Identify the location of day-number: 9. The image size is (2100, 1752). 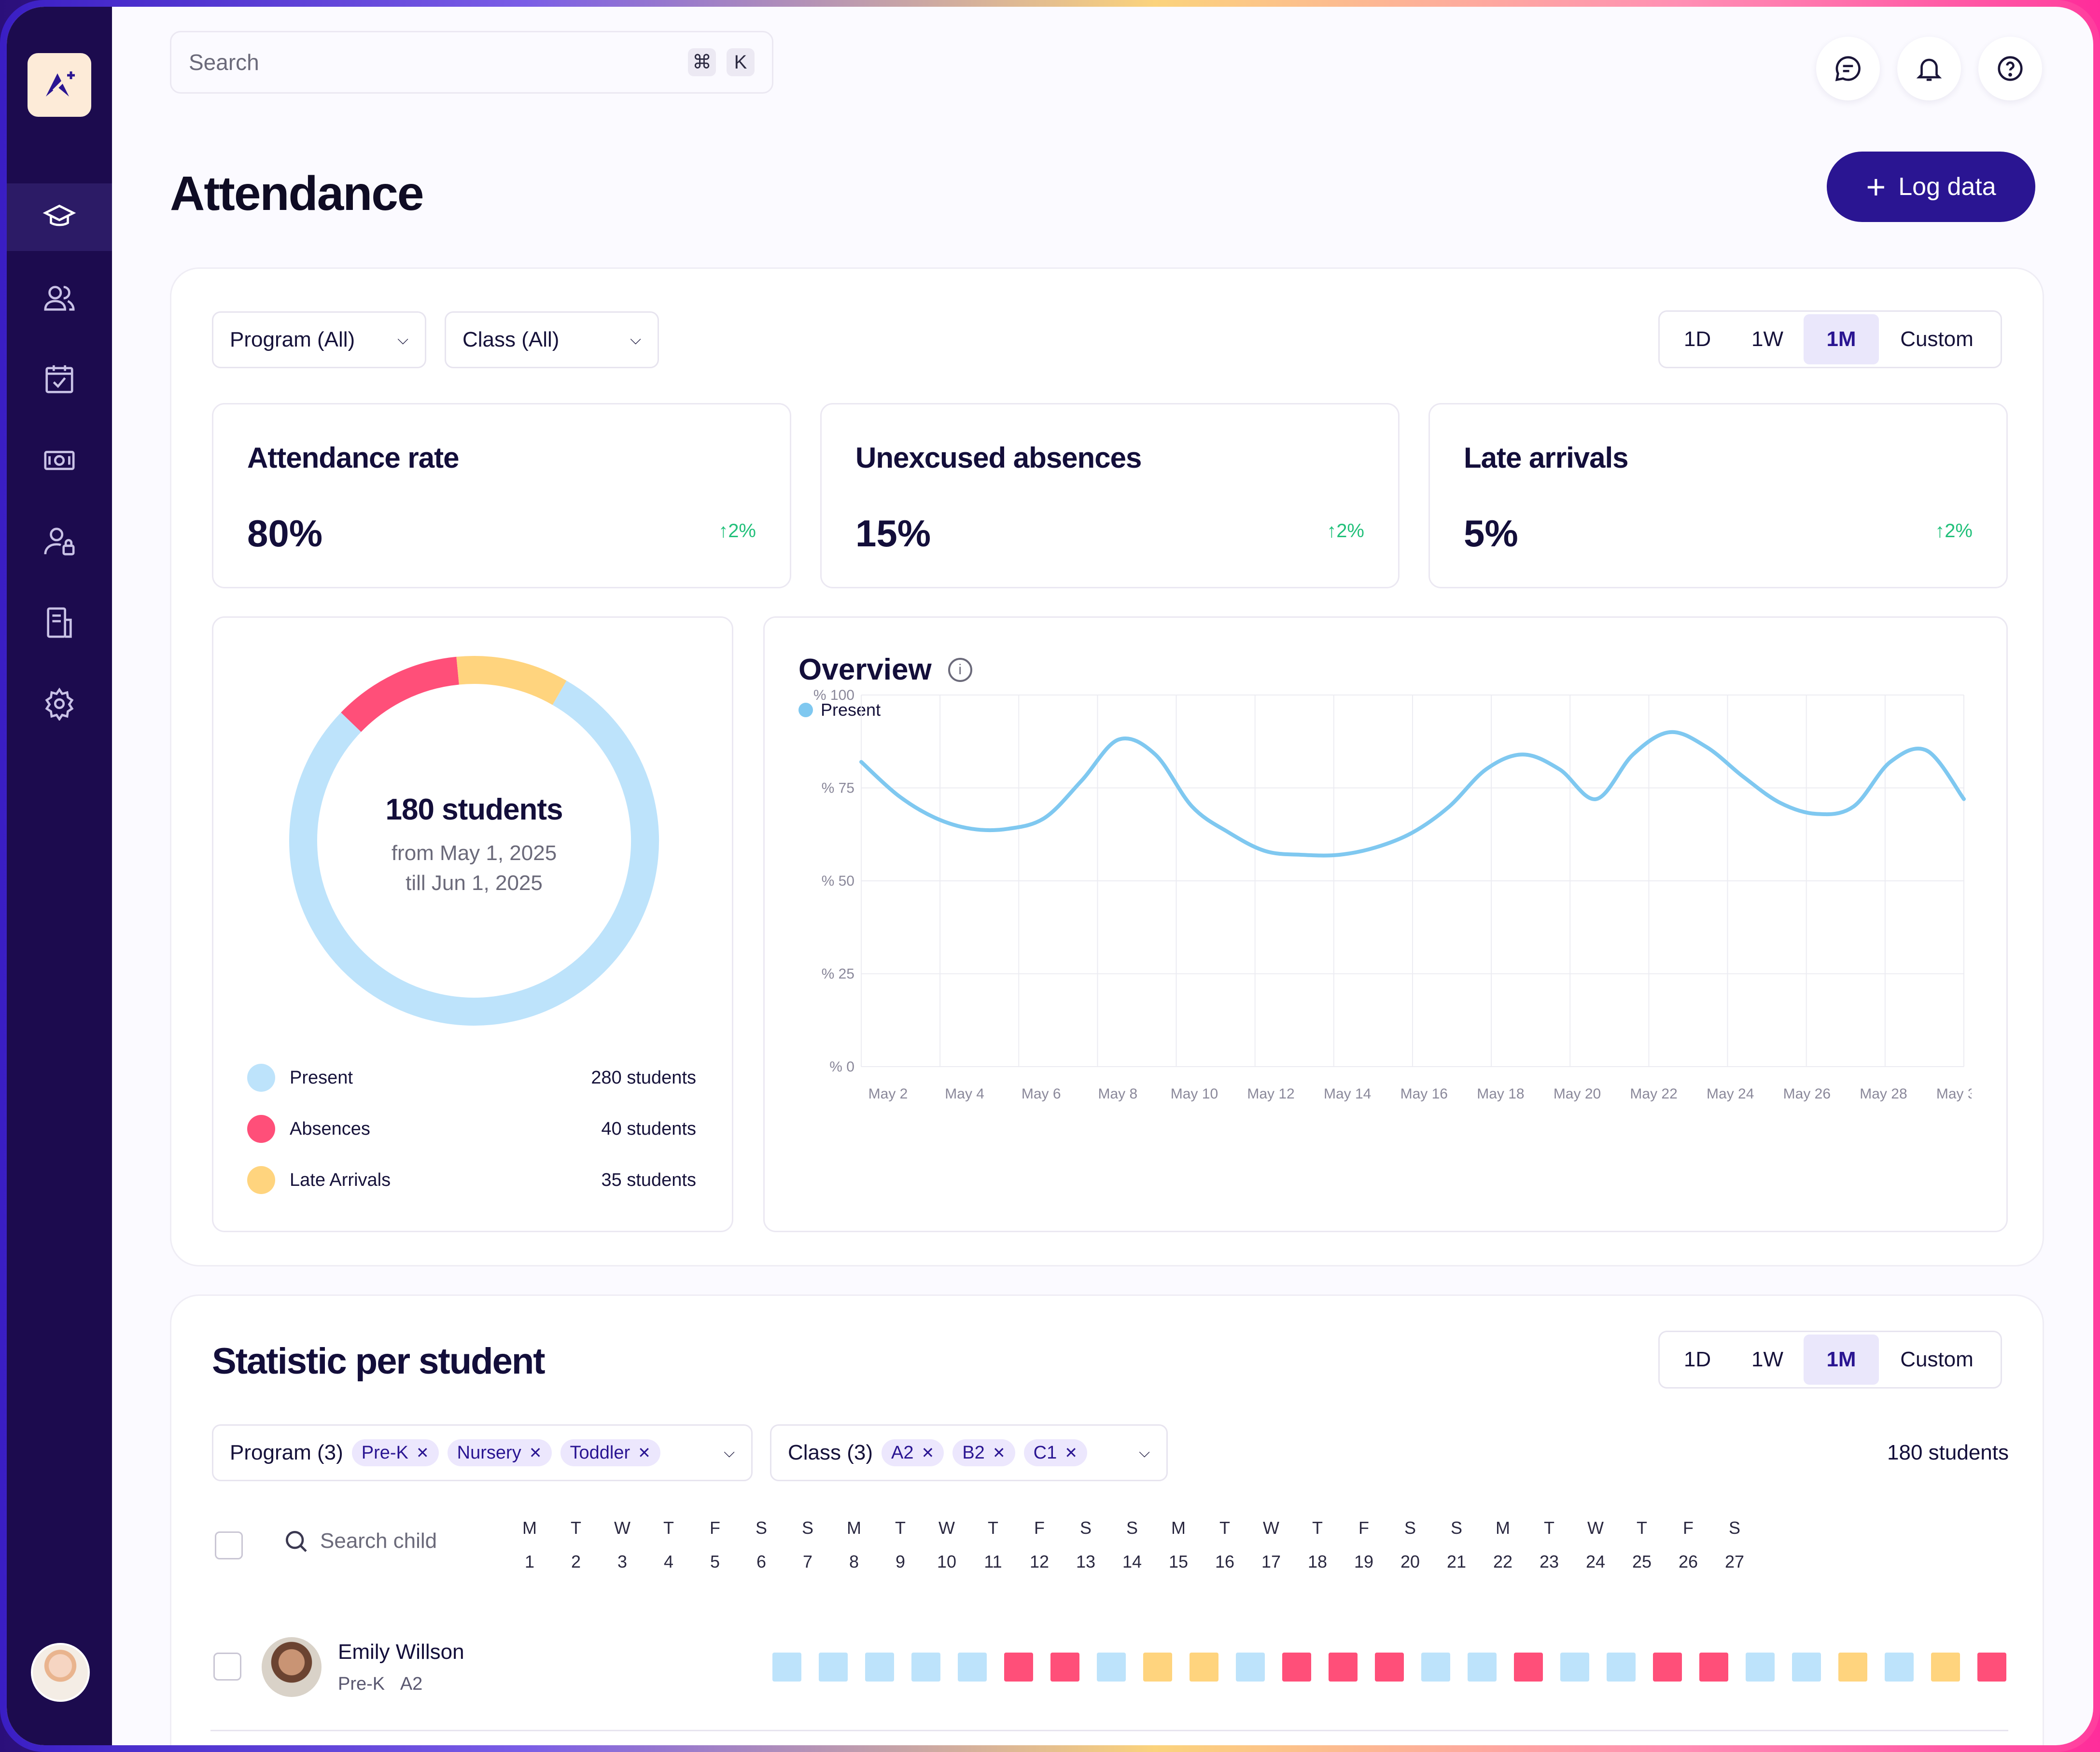
(901, 1562).